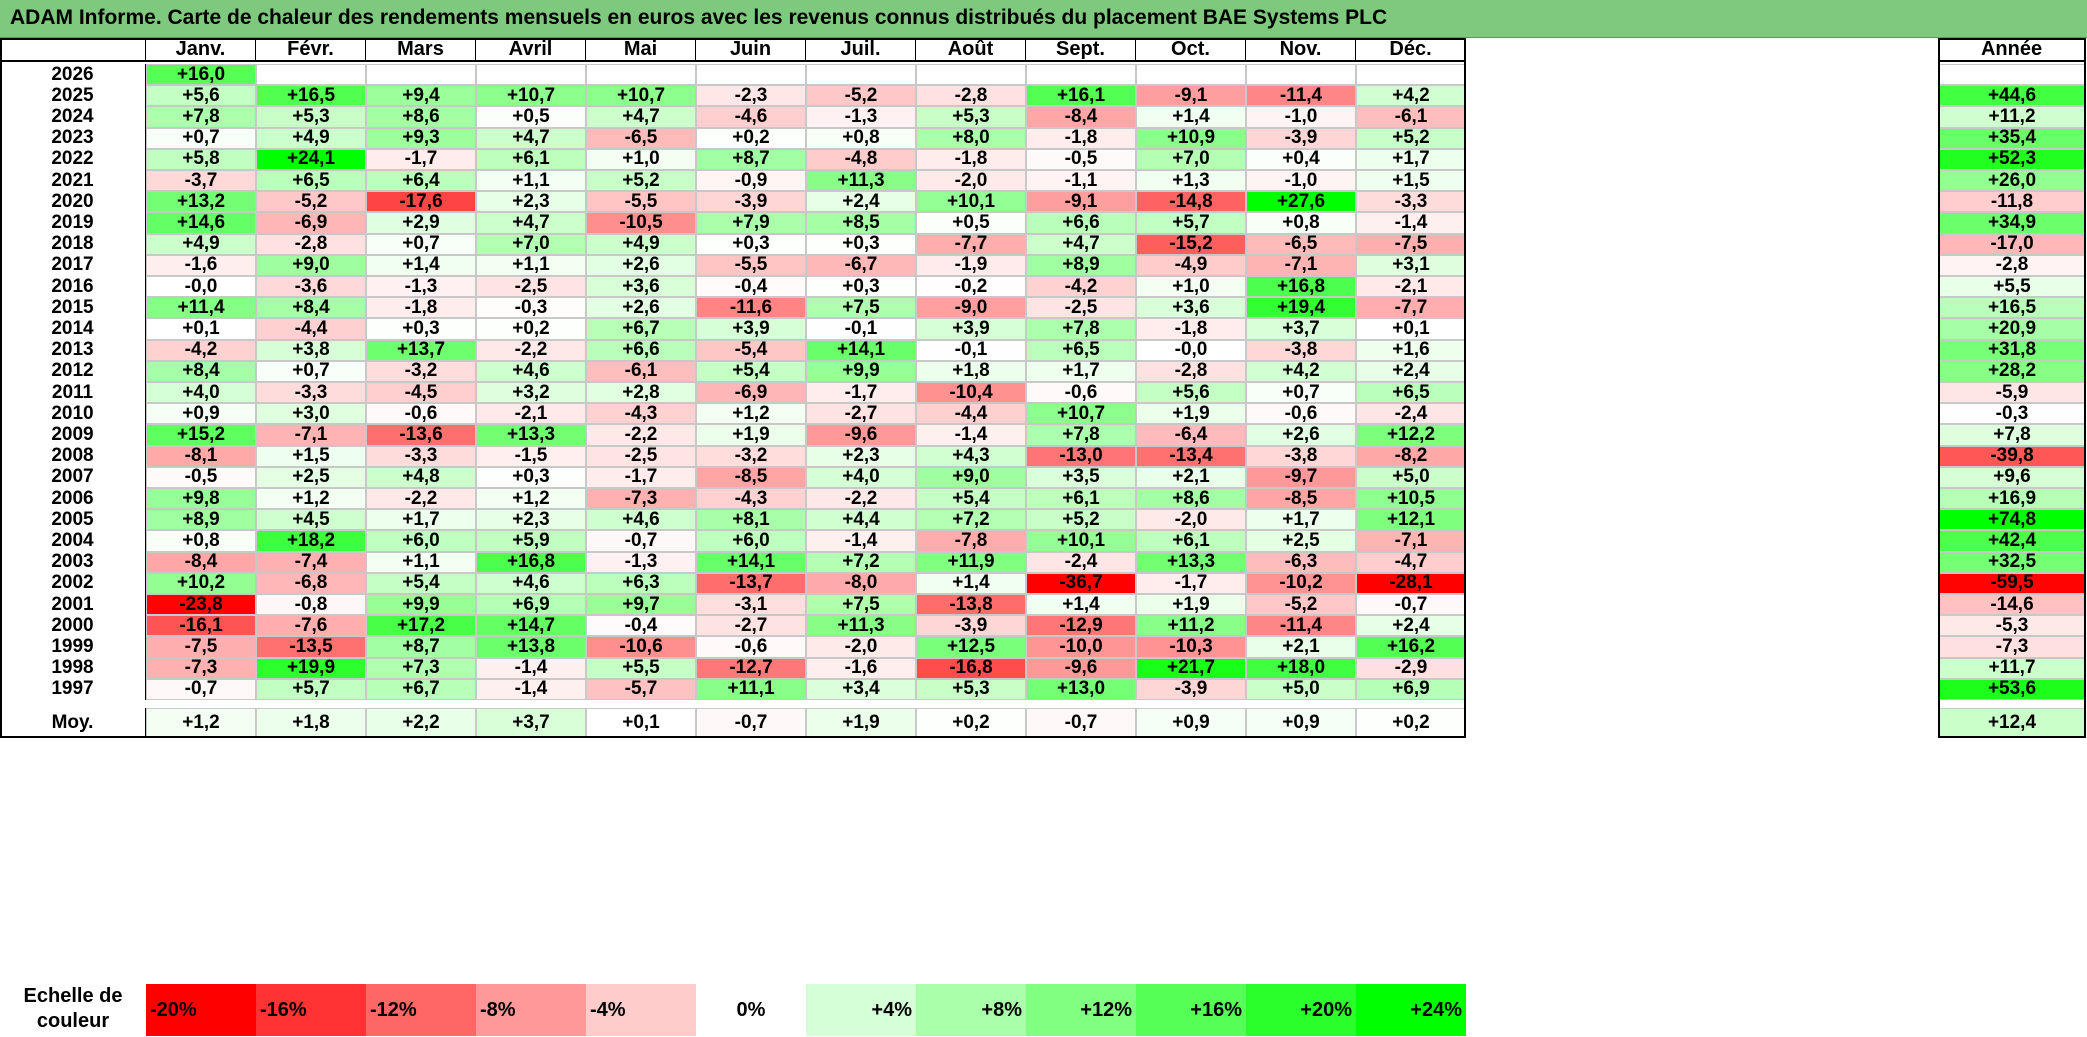 This screenshot has width=2087, height=1037. I want to click on heatmap-cell: +6,9, so click(1411, 689).